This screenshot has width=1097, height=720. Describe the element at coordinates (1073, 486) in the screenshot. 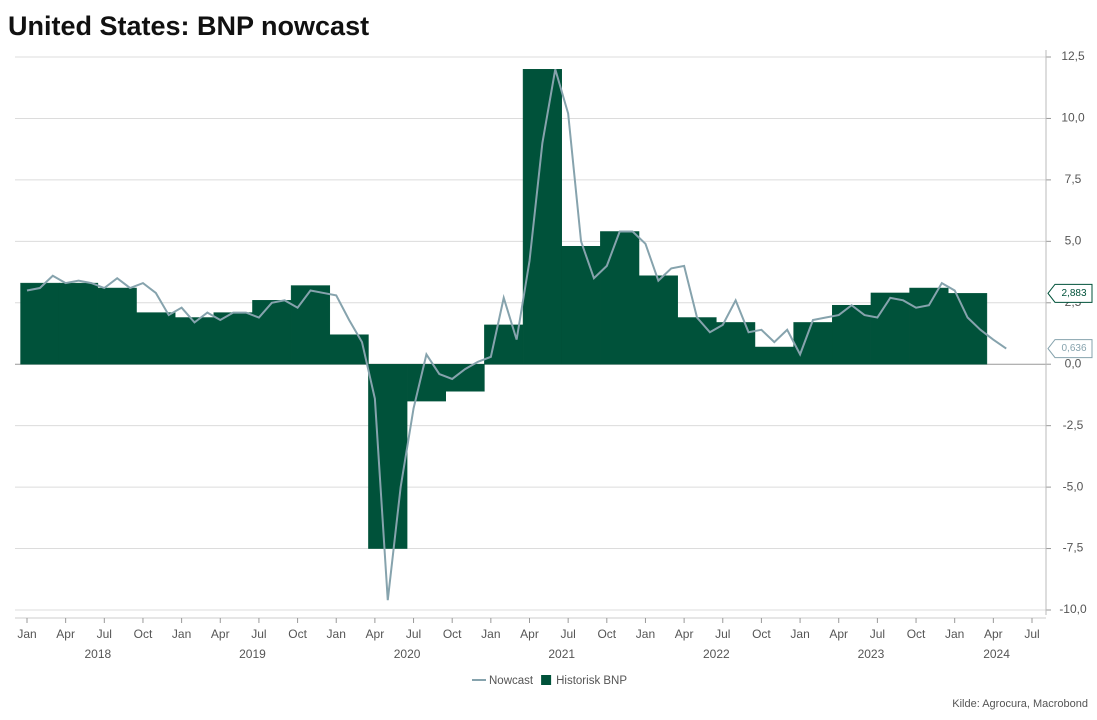

I see `y-tick-label: -5,0` at that location.